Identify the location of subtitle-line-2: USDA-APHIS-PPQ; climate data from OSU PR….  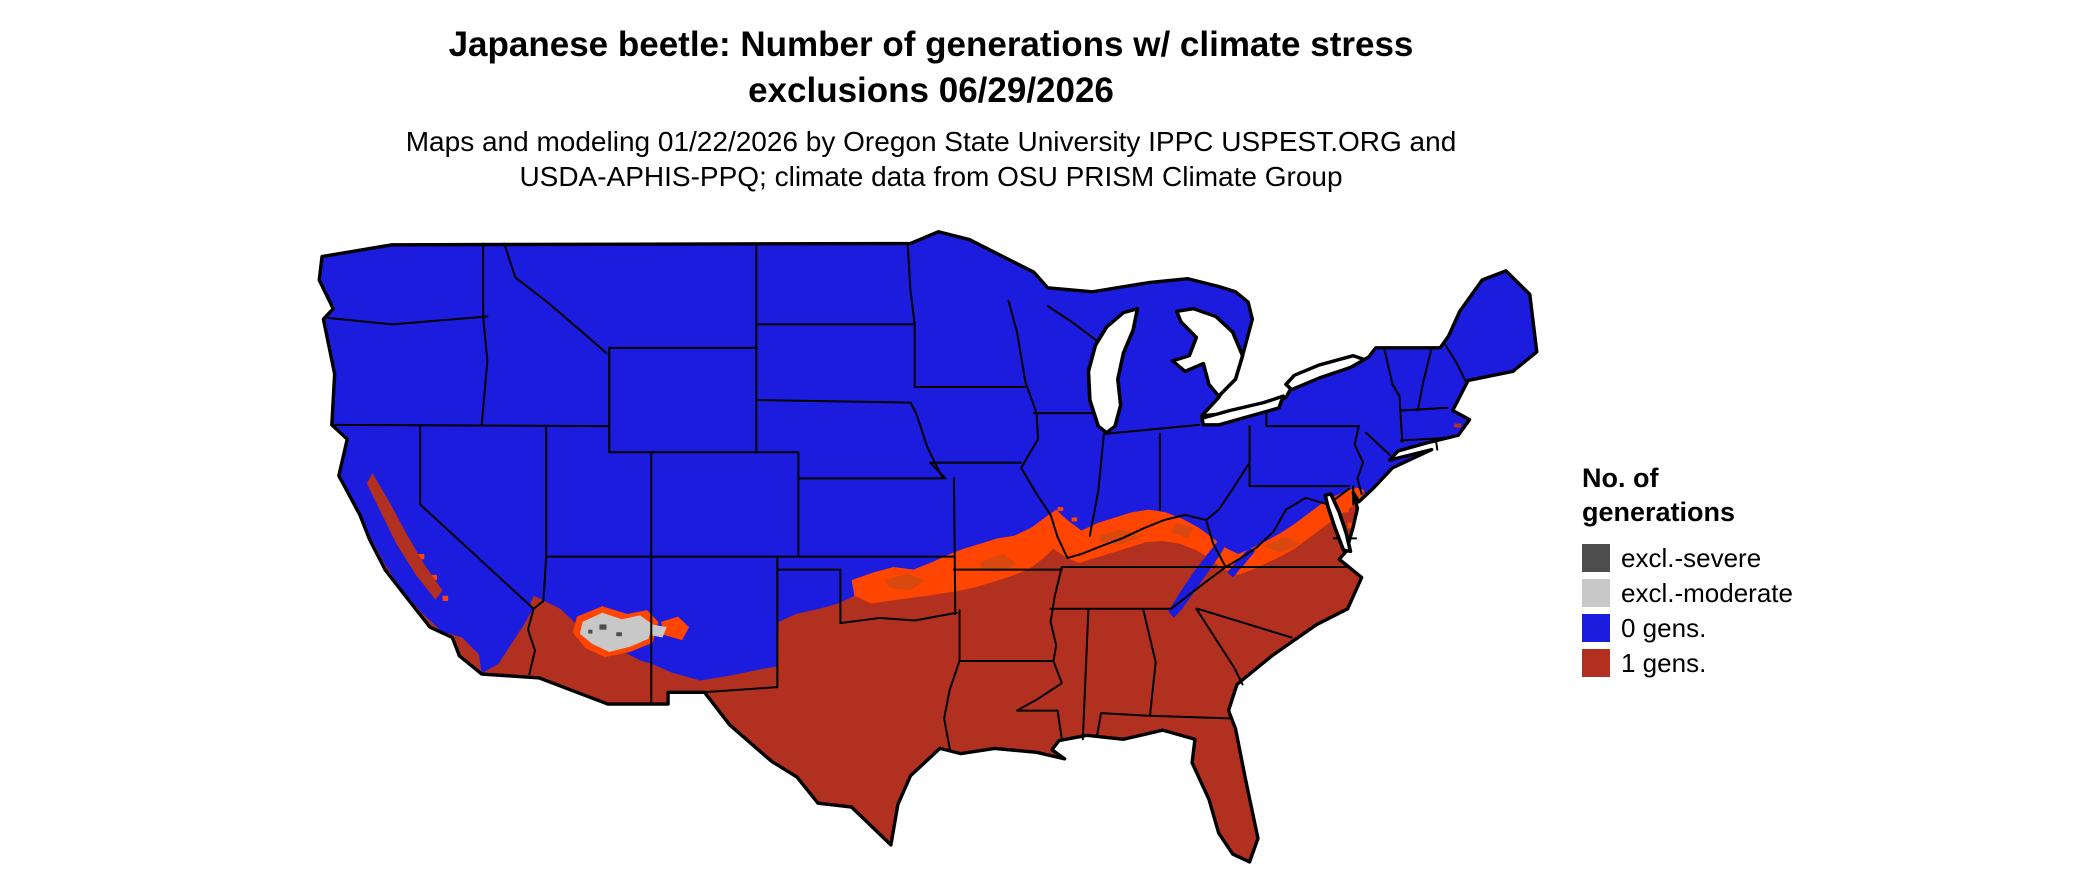
(931, 176).